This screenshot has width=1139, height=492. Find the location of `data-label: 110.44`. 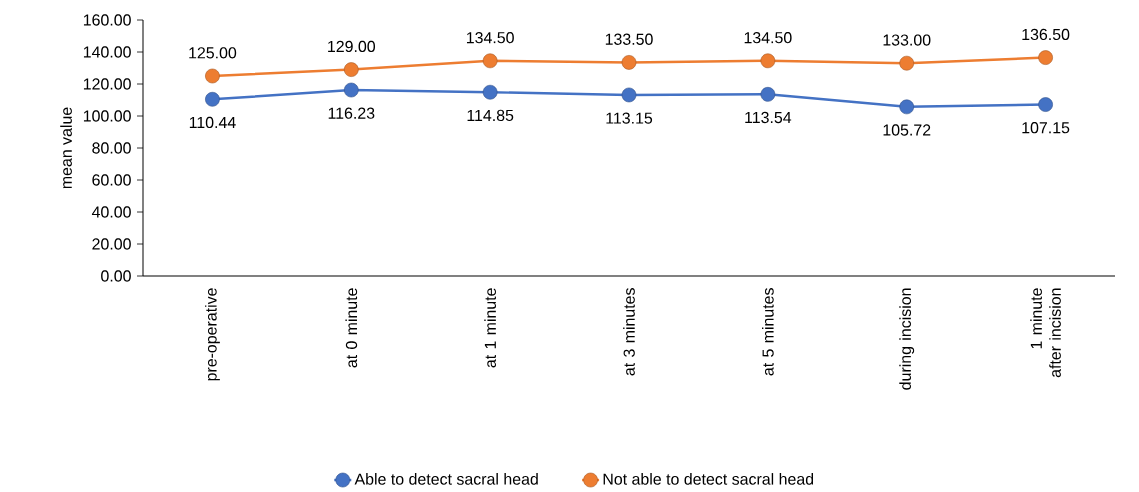

data-label: 110.44 is located at coordinates (212, 122).